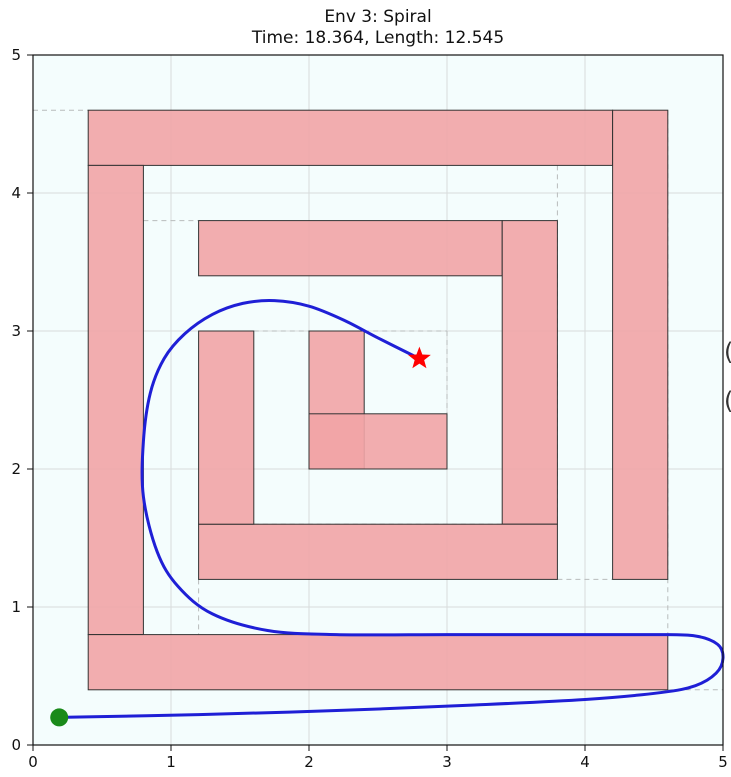  Describe the element at coordinates (377, 38) in the screenshot. I see `chart-subtitle: Time: 18.364, Length: 12.545` at that location.